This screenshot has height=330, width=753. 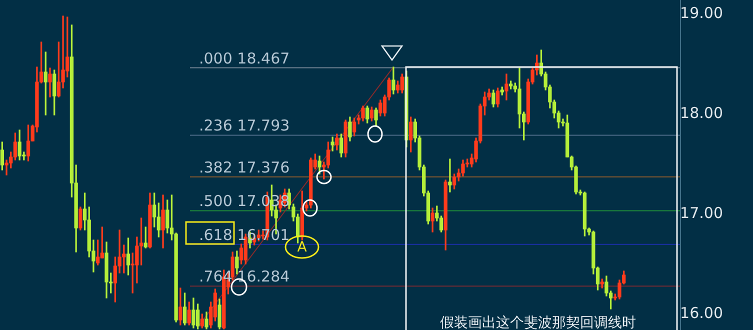 What do you see at coordinates (701, 113) in the screenshot?
I see `y-tick-label: 18.00` at bounding box center [701, 113].